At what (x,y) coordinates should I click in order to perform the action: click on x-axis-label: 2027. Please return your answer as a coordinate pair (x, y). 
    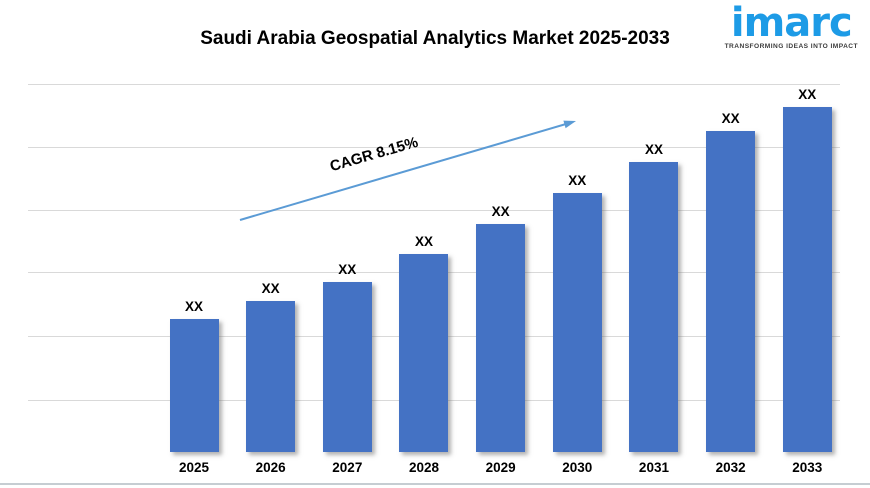
    Looking at the image, I should click on (347, 467).